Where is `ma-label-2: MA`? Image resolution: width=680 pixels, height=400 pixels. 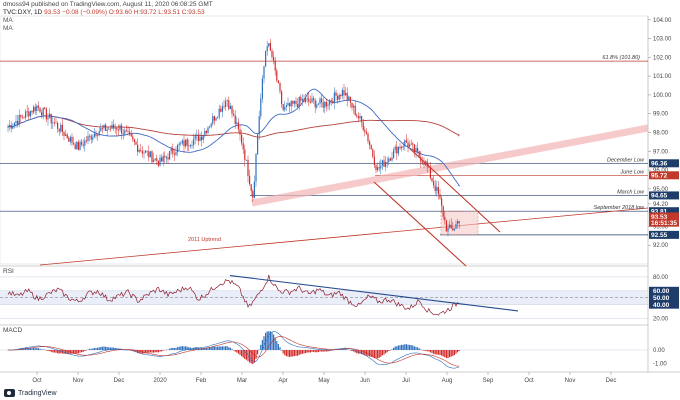
ma-label-2: MA is located at coordinates (8, 28).